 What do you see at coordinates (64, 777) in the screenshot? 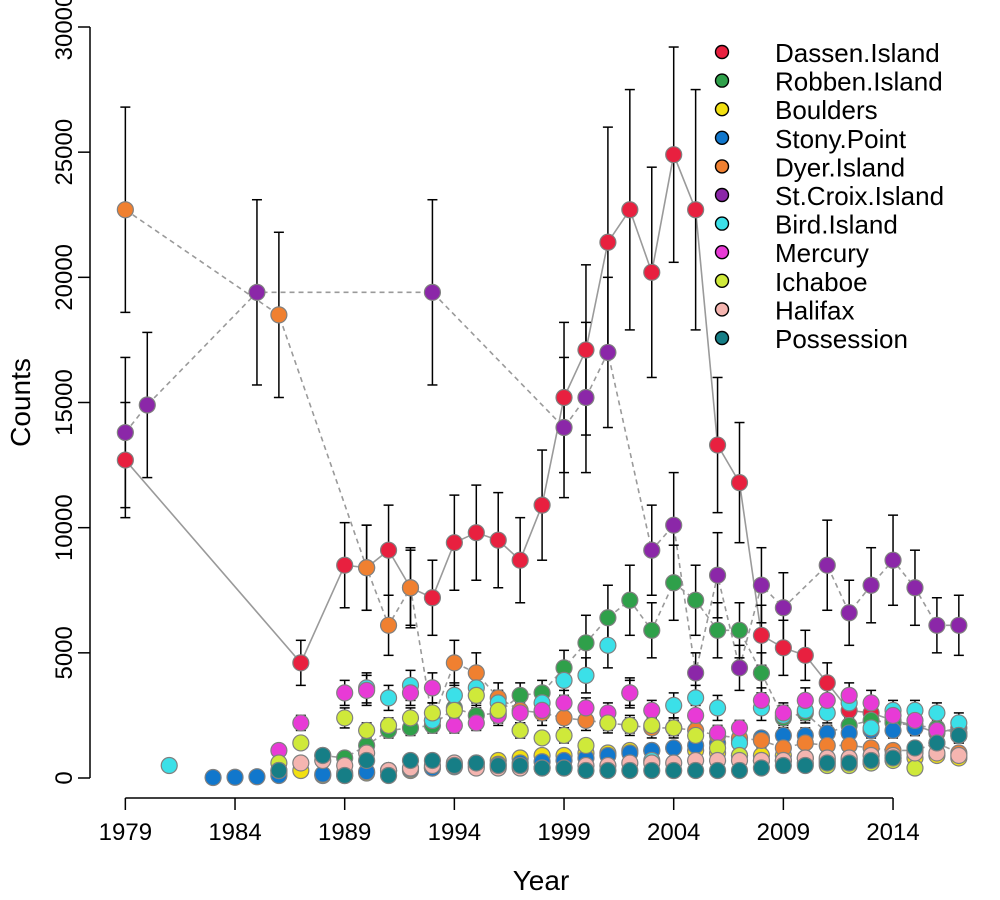
I see `y-tick-label: 0` at bounding box center [64, 777].